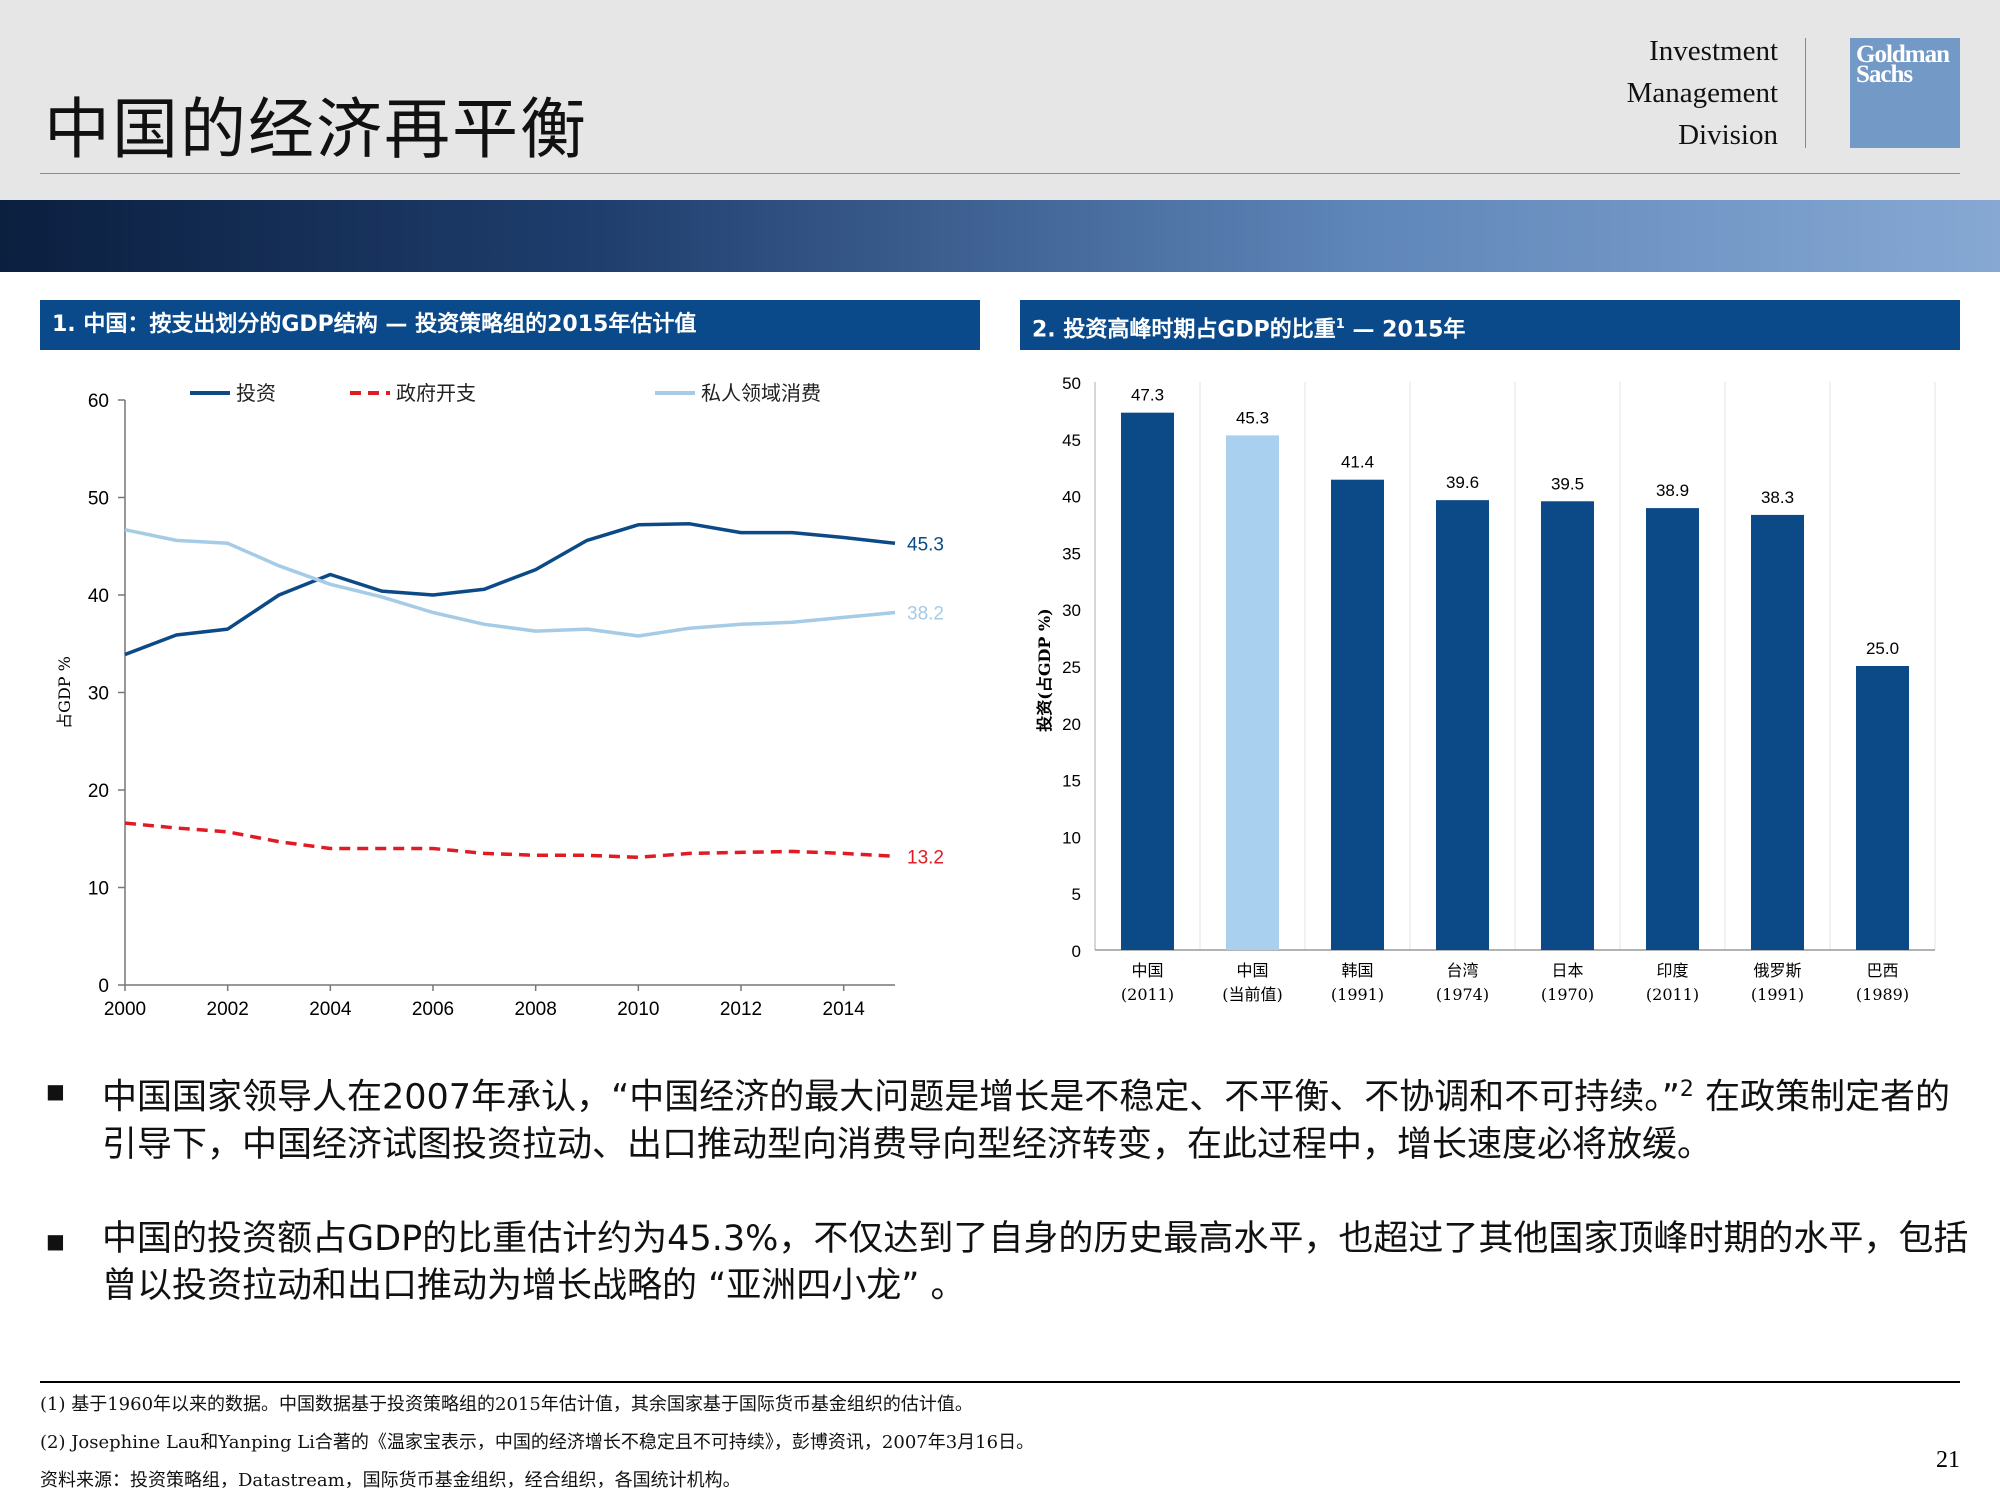  Describe the element at coordinates (1882, 648) in the screenshot. I see `bar-value-label: 25.0` at that location.